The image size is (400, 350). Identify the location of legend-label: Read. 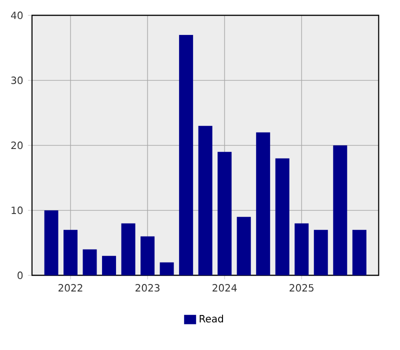
(211, 318).